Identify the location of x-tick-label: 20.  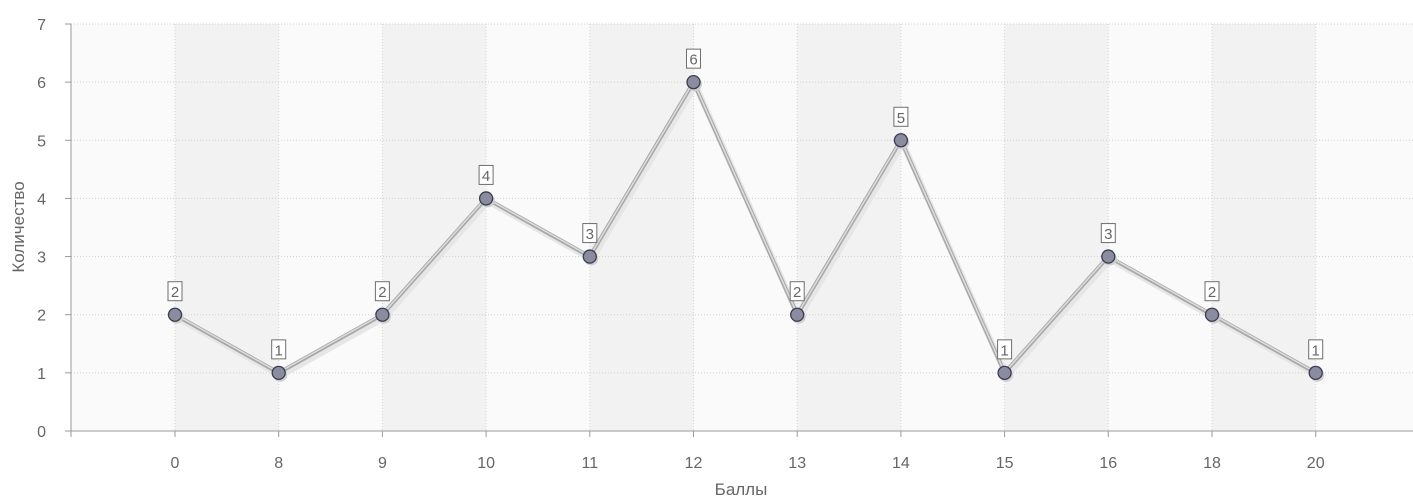
(1316, 463).